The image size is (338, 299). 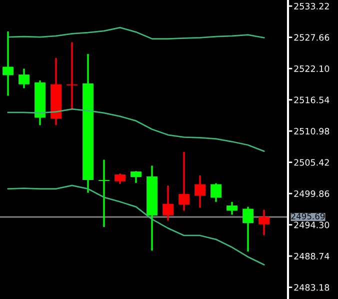 What do you see at coordinates (312, 68) in the screenshot?
I see `y-tick-label: 2522.10` at bounding box center [312, 68].